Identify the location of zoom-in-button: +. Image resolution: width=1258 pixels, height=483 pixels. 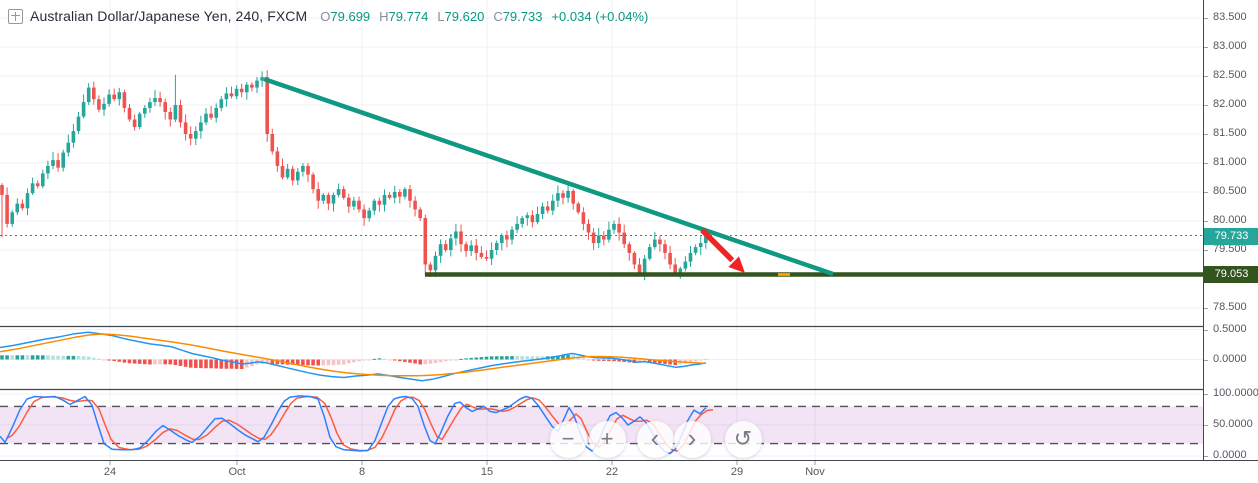
(607, 439).